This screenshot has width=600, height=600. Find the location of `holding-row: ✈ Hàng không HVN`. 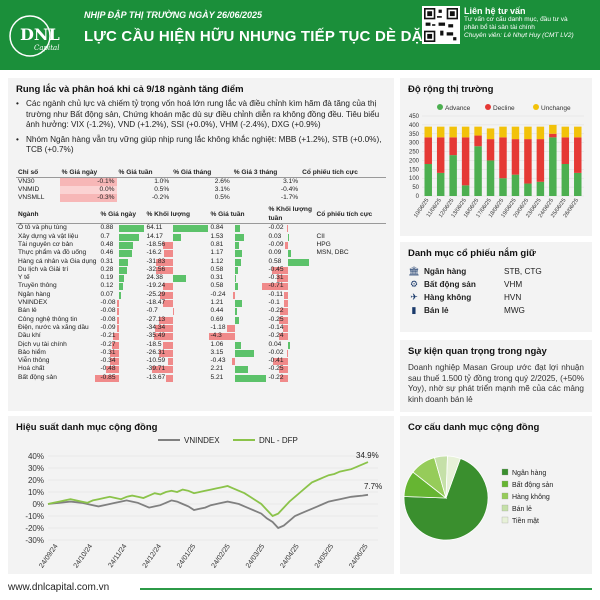

holding-row: ✈ Hàng không HVN is located at coordinates (496, 297).